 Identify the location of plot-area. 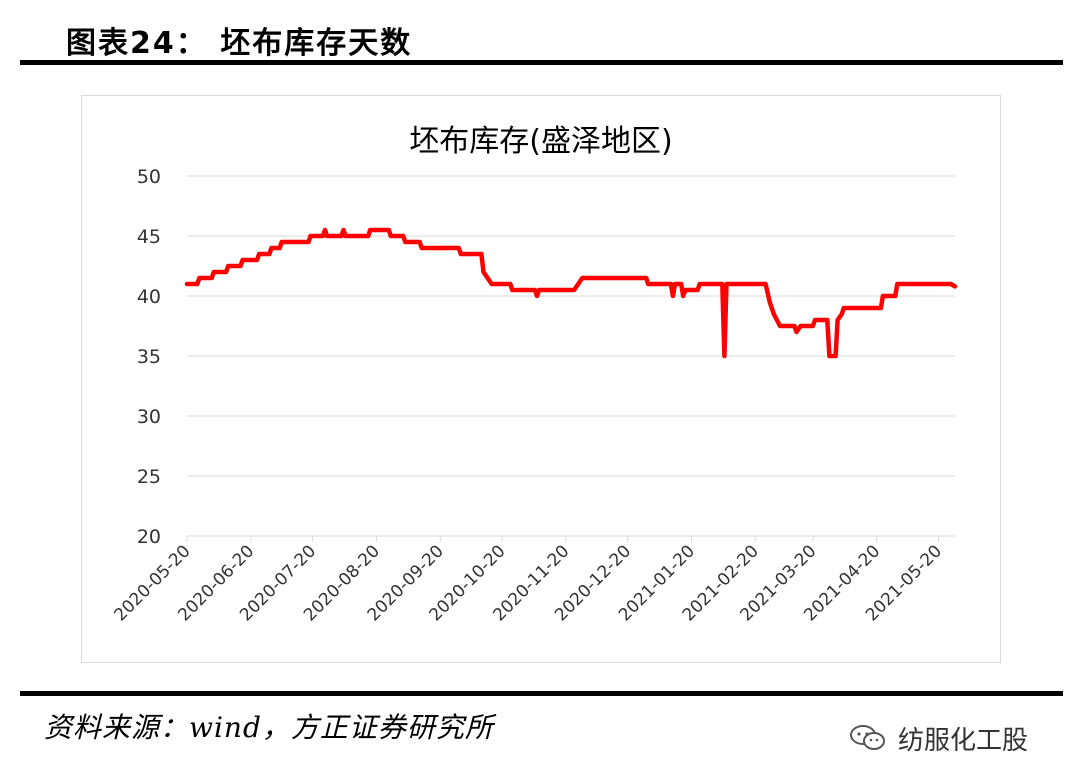
(571, 293).